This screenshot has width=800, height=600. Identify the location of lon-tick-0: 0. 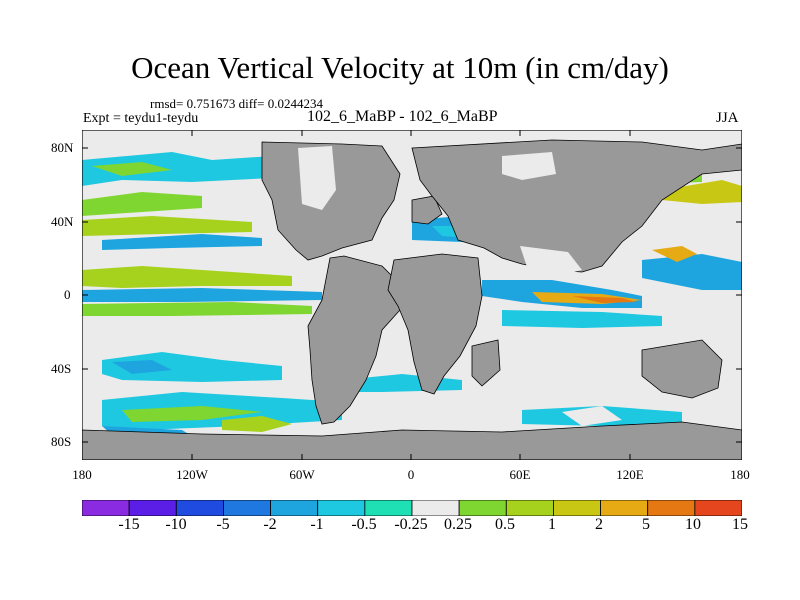
(411, 474).